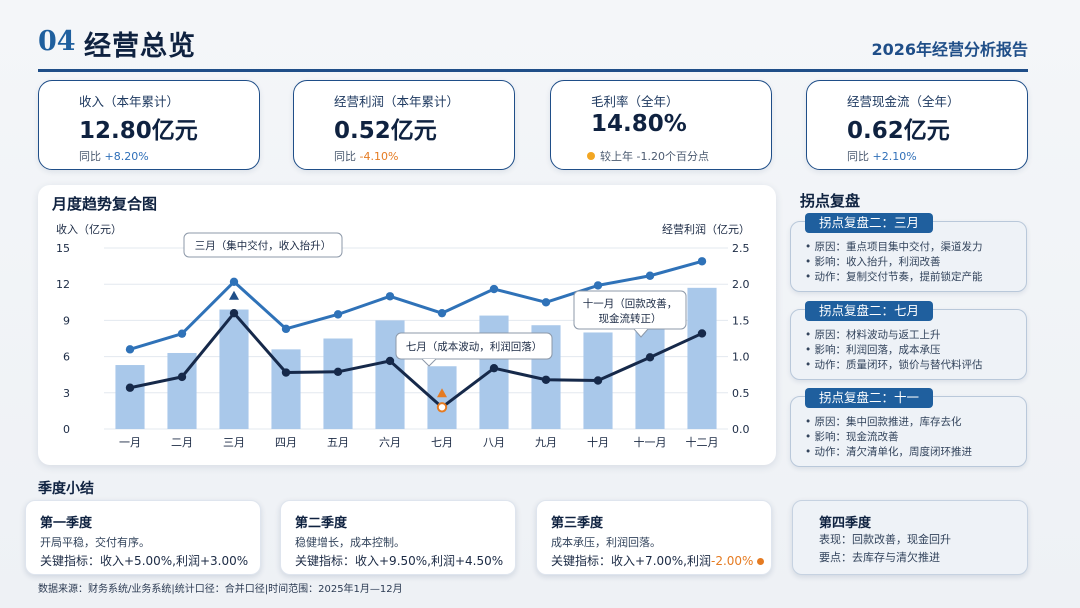 The height and width of the screenshot is (608, 1080). Describe the element at coordinates (379, 156) in the screenshot. I see `kpi-change-value: -4.10%` at that location.